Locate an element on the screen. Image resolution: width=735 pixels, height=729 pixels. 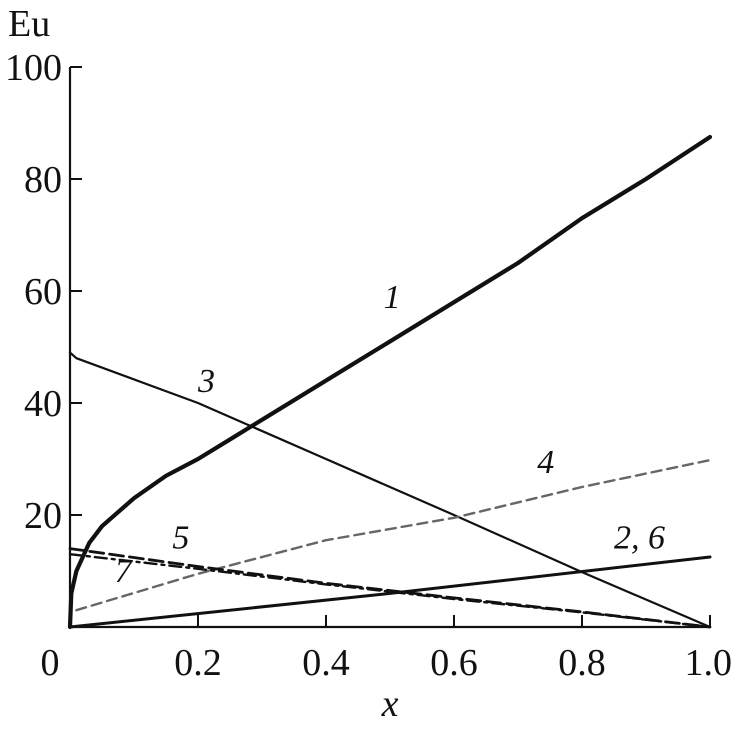
y-tick-label: 100 is located at coordinates (33, 68).